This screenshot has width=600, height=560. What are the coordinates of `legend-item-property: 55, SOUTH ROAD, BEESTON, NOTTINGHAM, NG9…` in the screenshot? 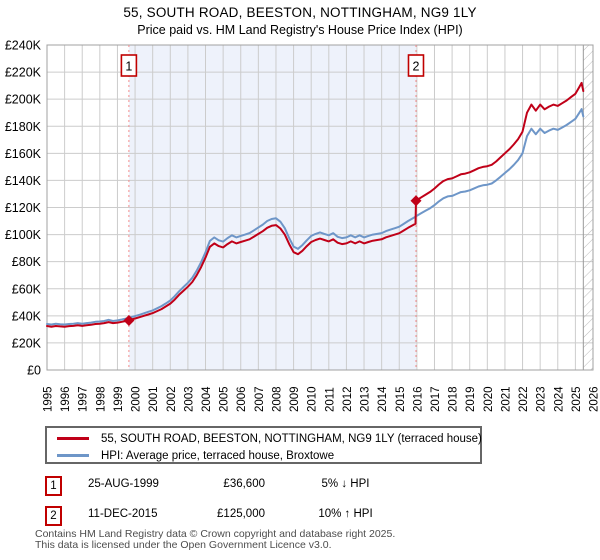 It's located at (264, 438).